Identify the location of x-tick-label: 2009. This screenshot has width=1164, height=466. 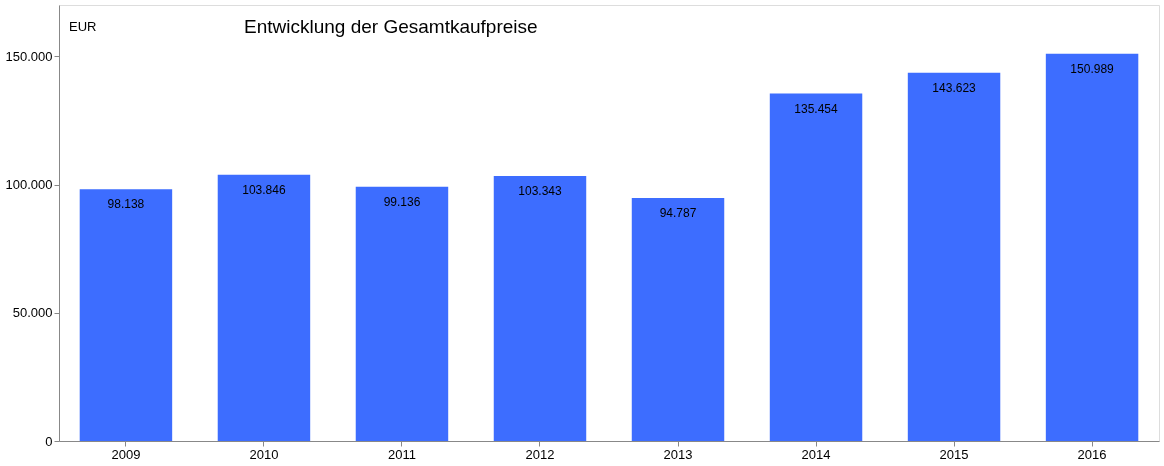
(126, 454).